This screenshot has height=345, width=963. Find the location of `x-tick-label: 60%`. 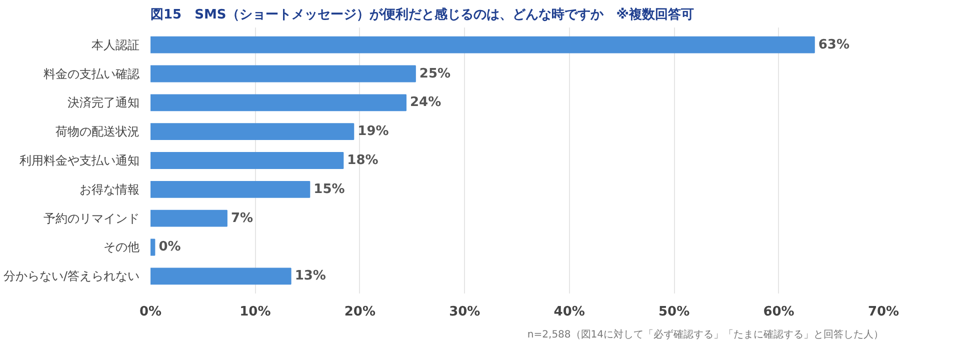

x-tick-label: 60% is located at coordinates (778, 312).